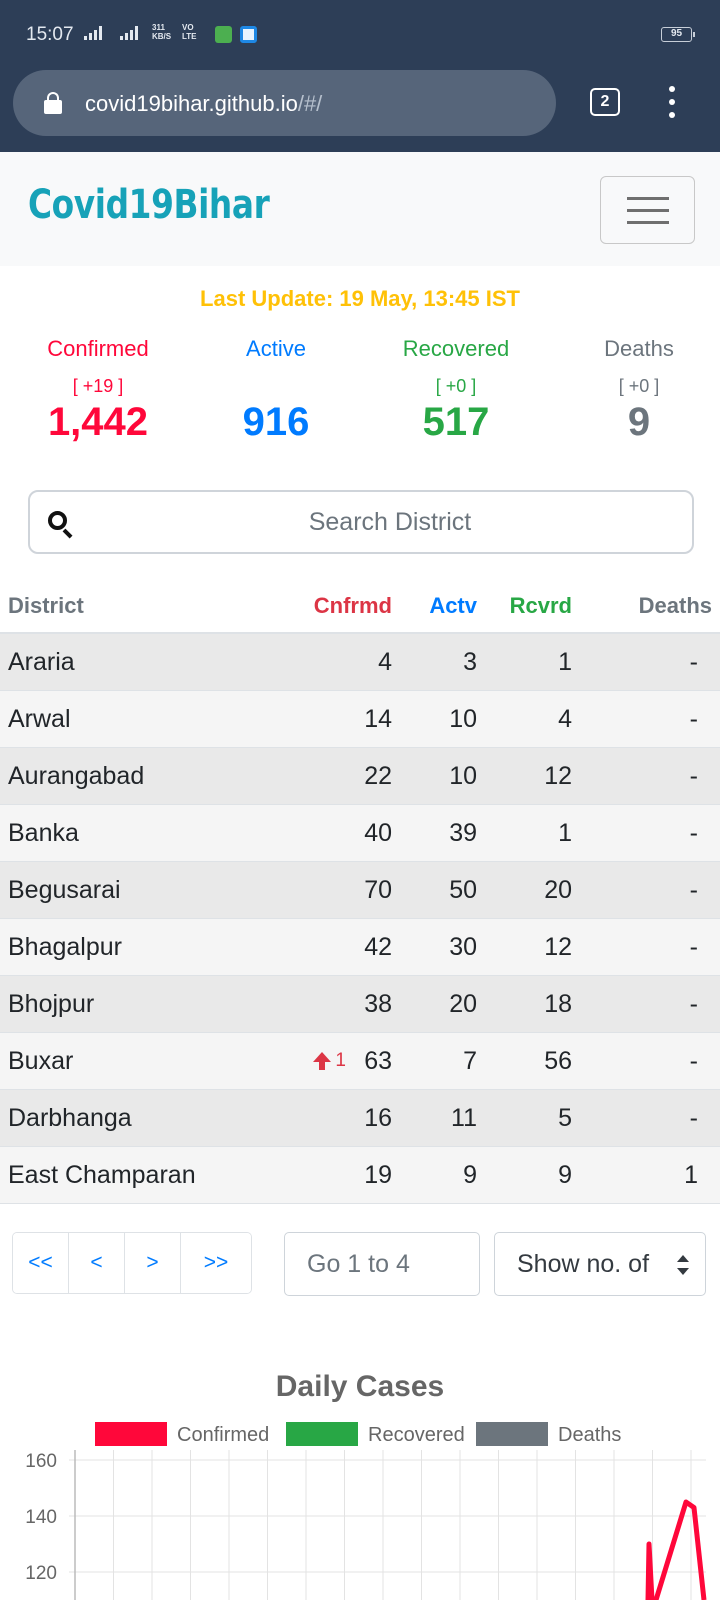  I want to click on table-row: Begusarai 70 50 20 -, so click(360, 890).